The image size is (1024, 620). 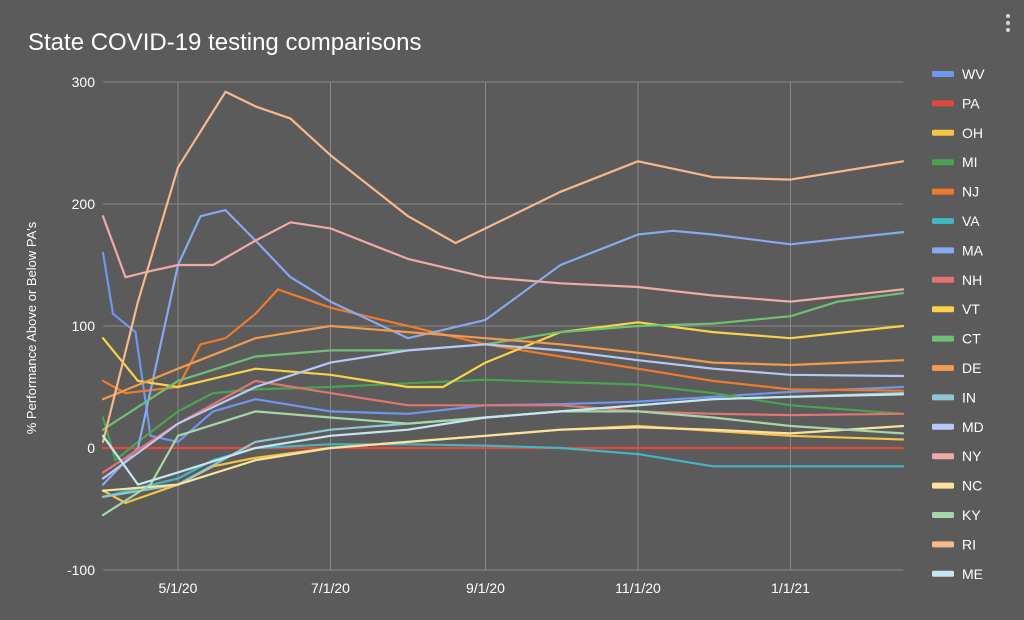 What do you see at coordinates (638, 588) in the screenshot?
I see `x-tick-label: 11/1/20` at bounding box center [638, 588].